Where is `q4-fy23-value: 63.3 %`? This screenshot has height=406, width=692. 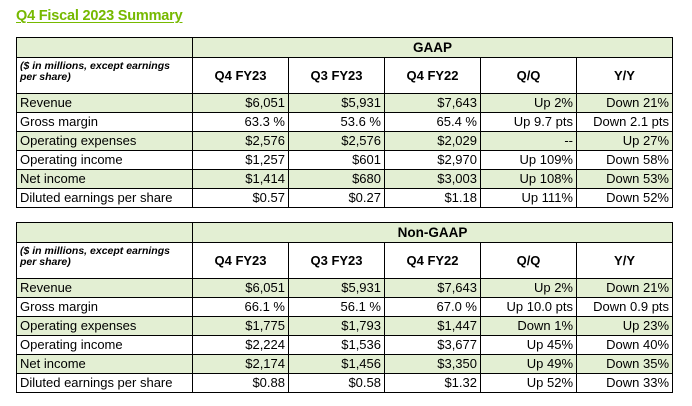 q4-fy23-value: 63.3 % is located at coordinates (240, 122).